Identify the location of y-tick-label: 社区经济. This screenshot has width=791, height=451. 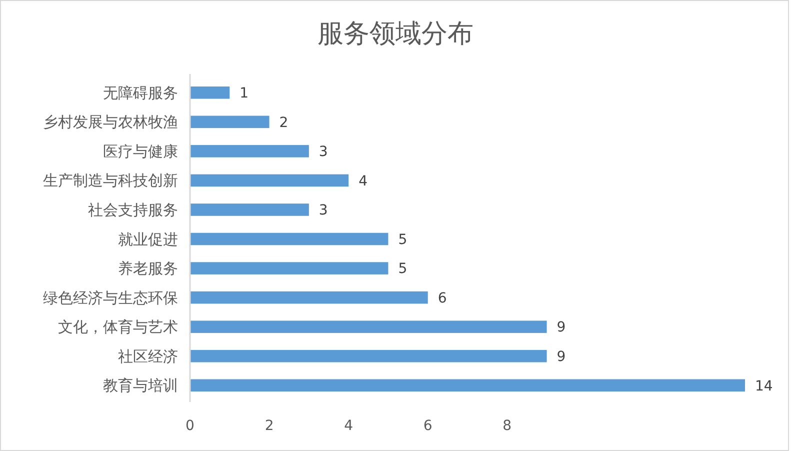
(148, 357).